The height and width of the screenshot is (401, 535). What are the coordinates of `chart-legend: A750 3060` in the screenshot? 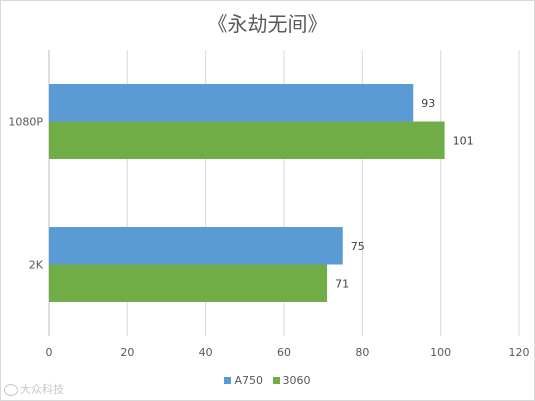 It's located at (267, 380).